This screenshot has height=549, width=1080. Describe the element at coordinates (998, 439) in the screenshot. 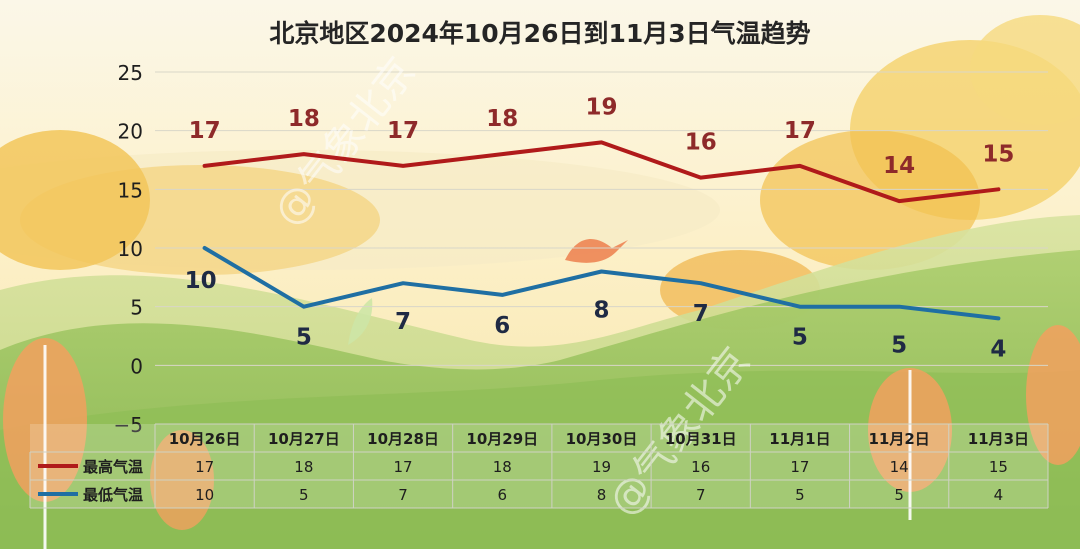

I see `x-tick-label: 11月3日` at that location.